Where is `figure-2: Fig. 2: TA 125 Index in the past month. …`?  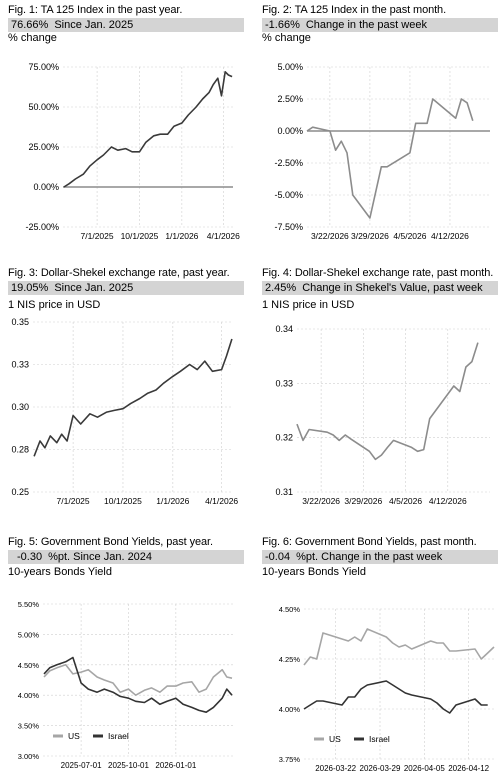 figure-2: Fig. 2: TA 125 Index in the past month. … is located at coordinates (382, 124).